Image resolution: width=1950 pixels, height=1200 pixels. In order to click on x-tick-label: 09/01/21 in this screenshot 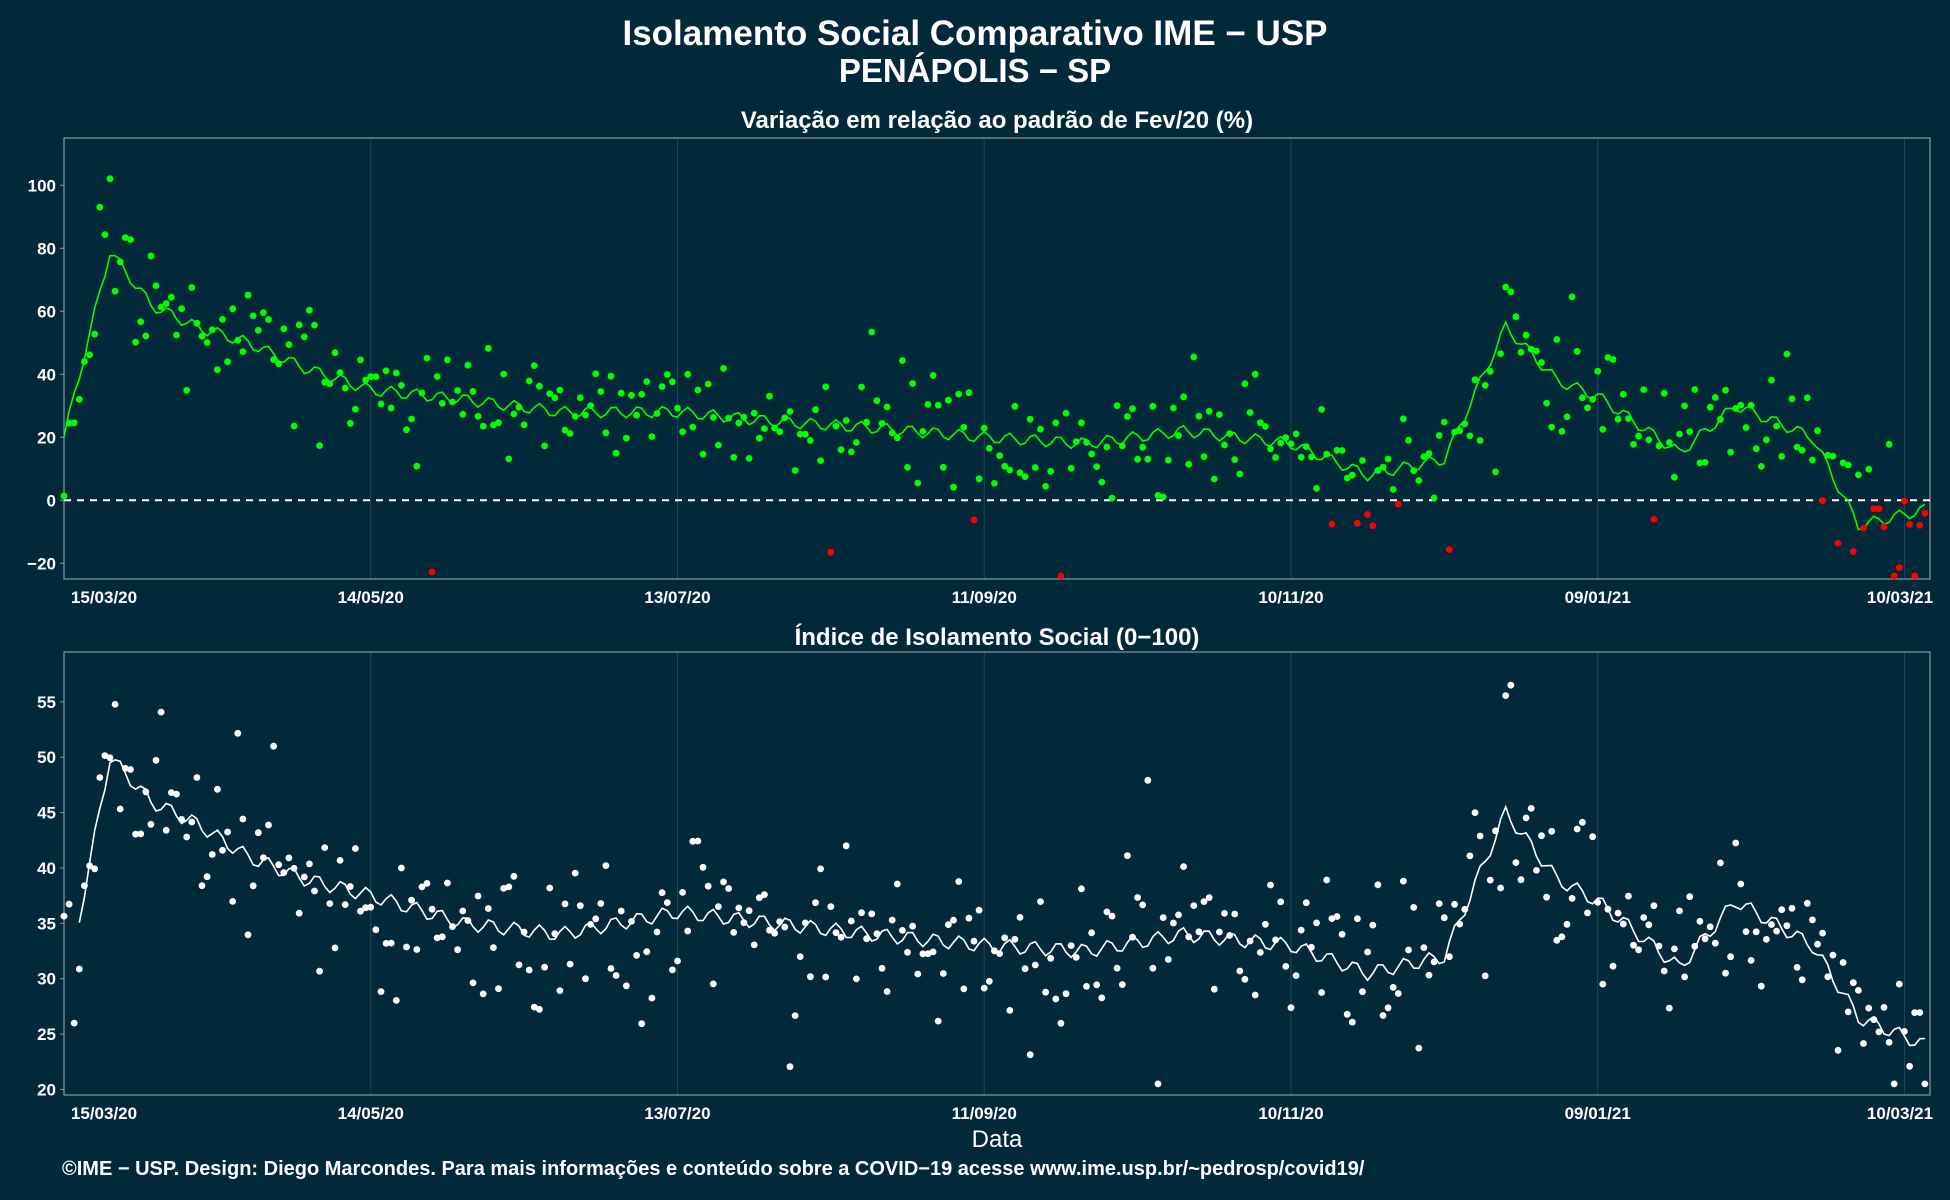, I will do `click(1598, 597)`.